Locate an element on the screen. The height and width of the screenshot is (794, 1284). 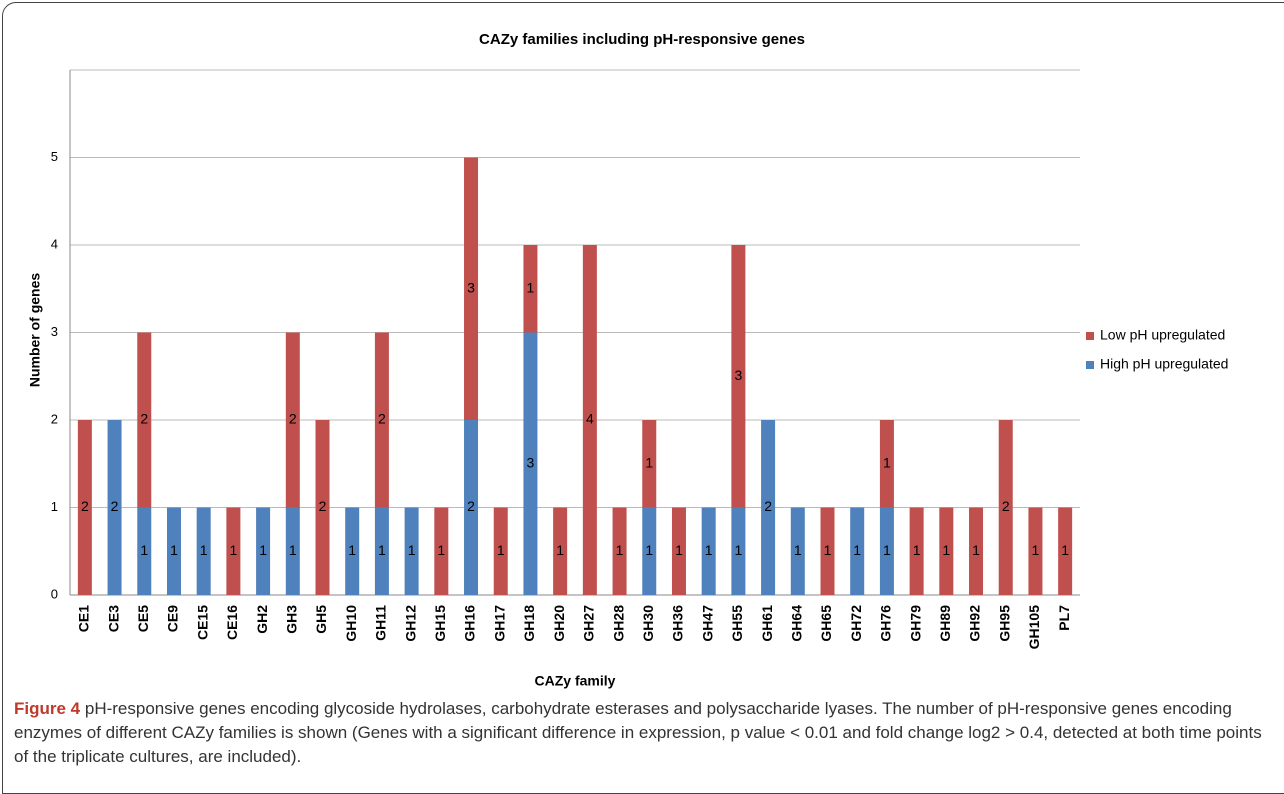
x-tick-label: GH10 is located at coordinates (351, 623).